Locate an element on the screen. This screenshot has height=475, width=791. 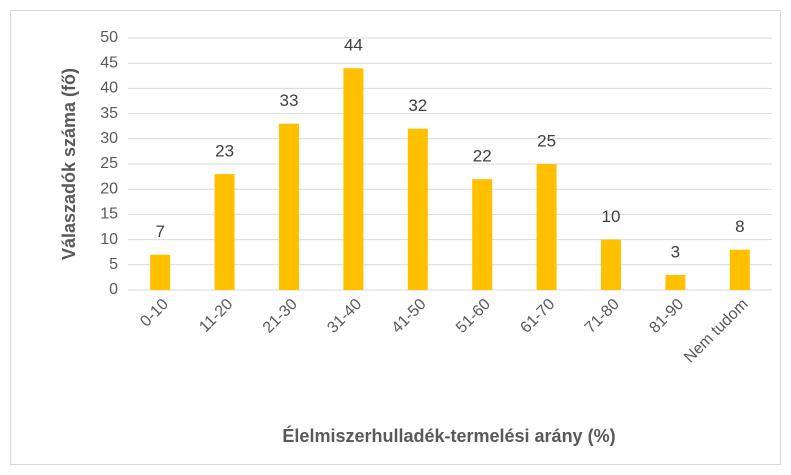
y-tick-label: 40 is located at coordinates (109, 88).